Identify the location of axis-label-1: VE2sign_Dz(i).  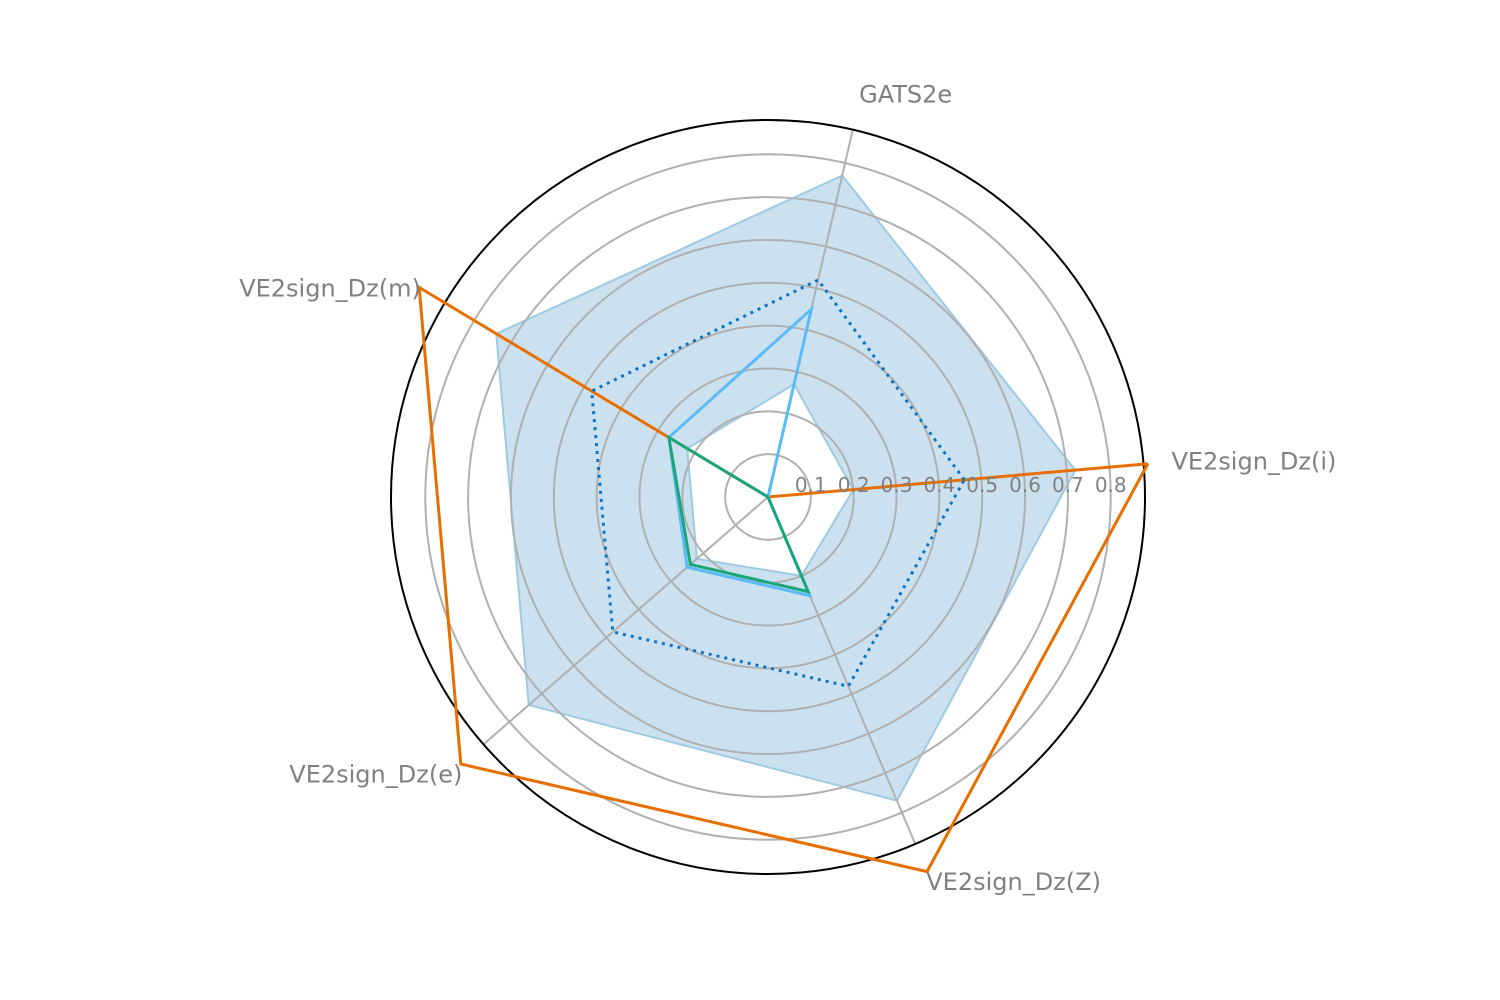
(1253, 462).